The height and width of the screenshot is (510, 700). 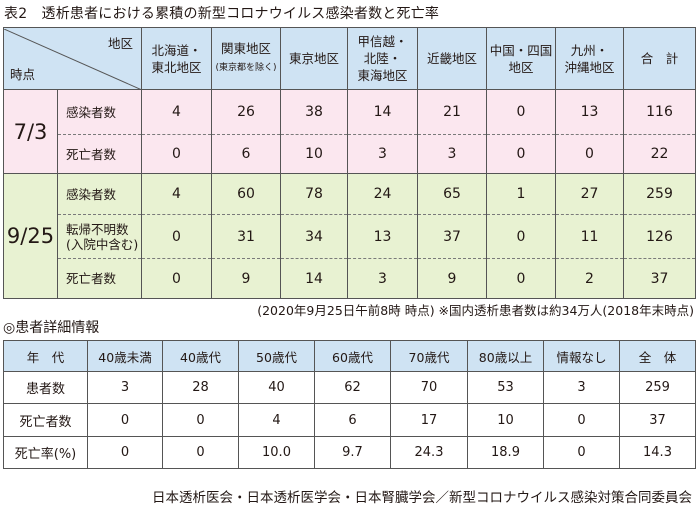 I want to click on value-cell: 60, so click(x=246, y=194).